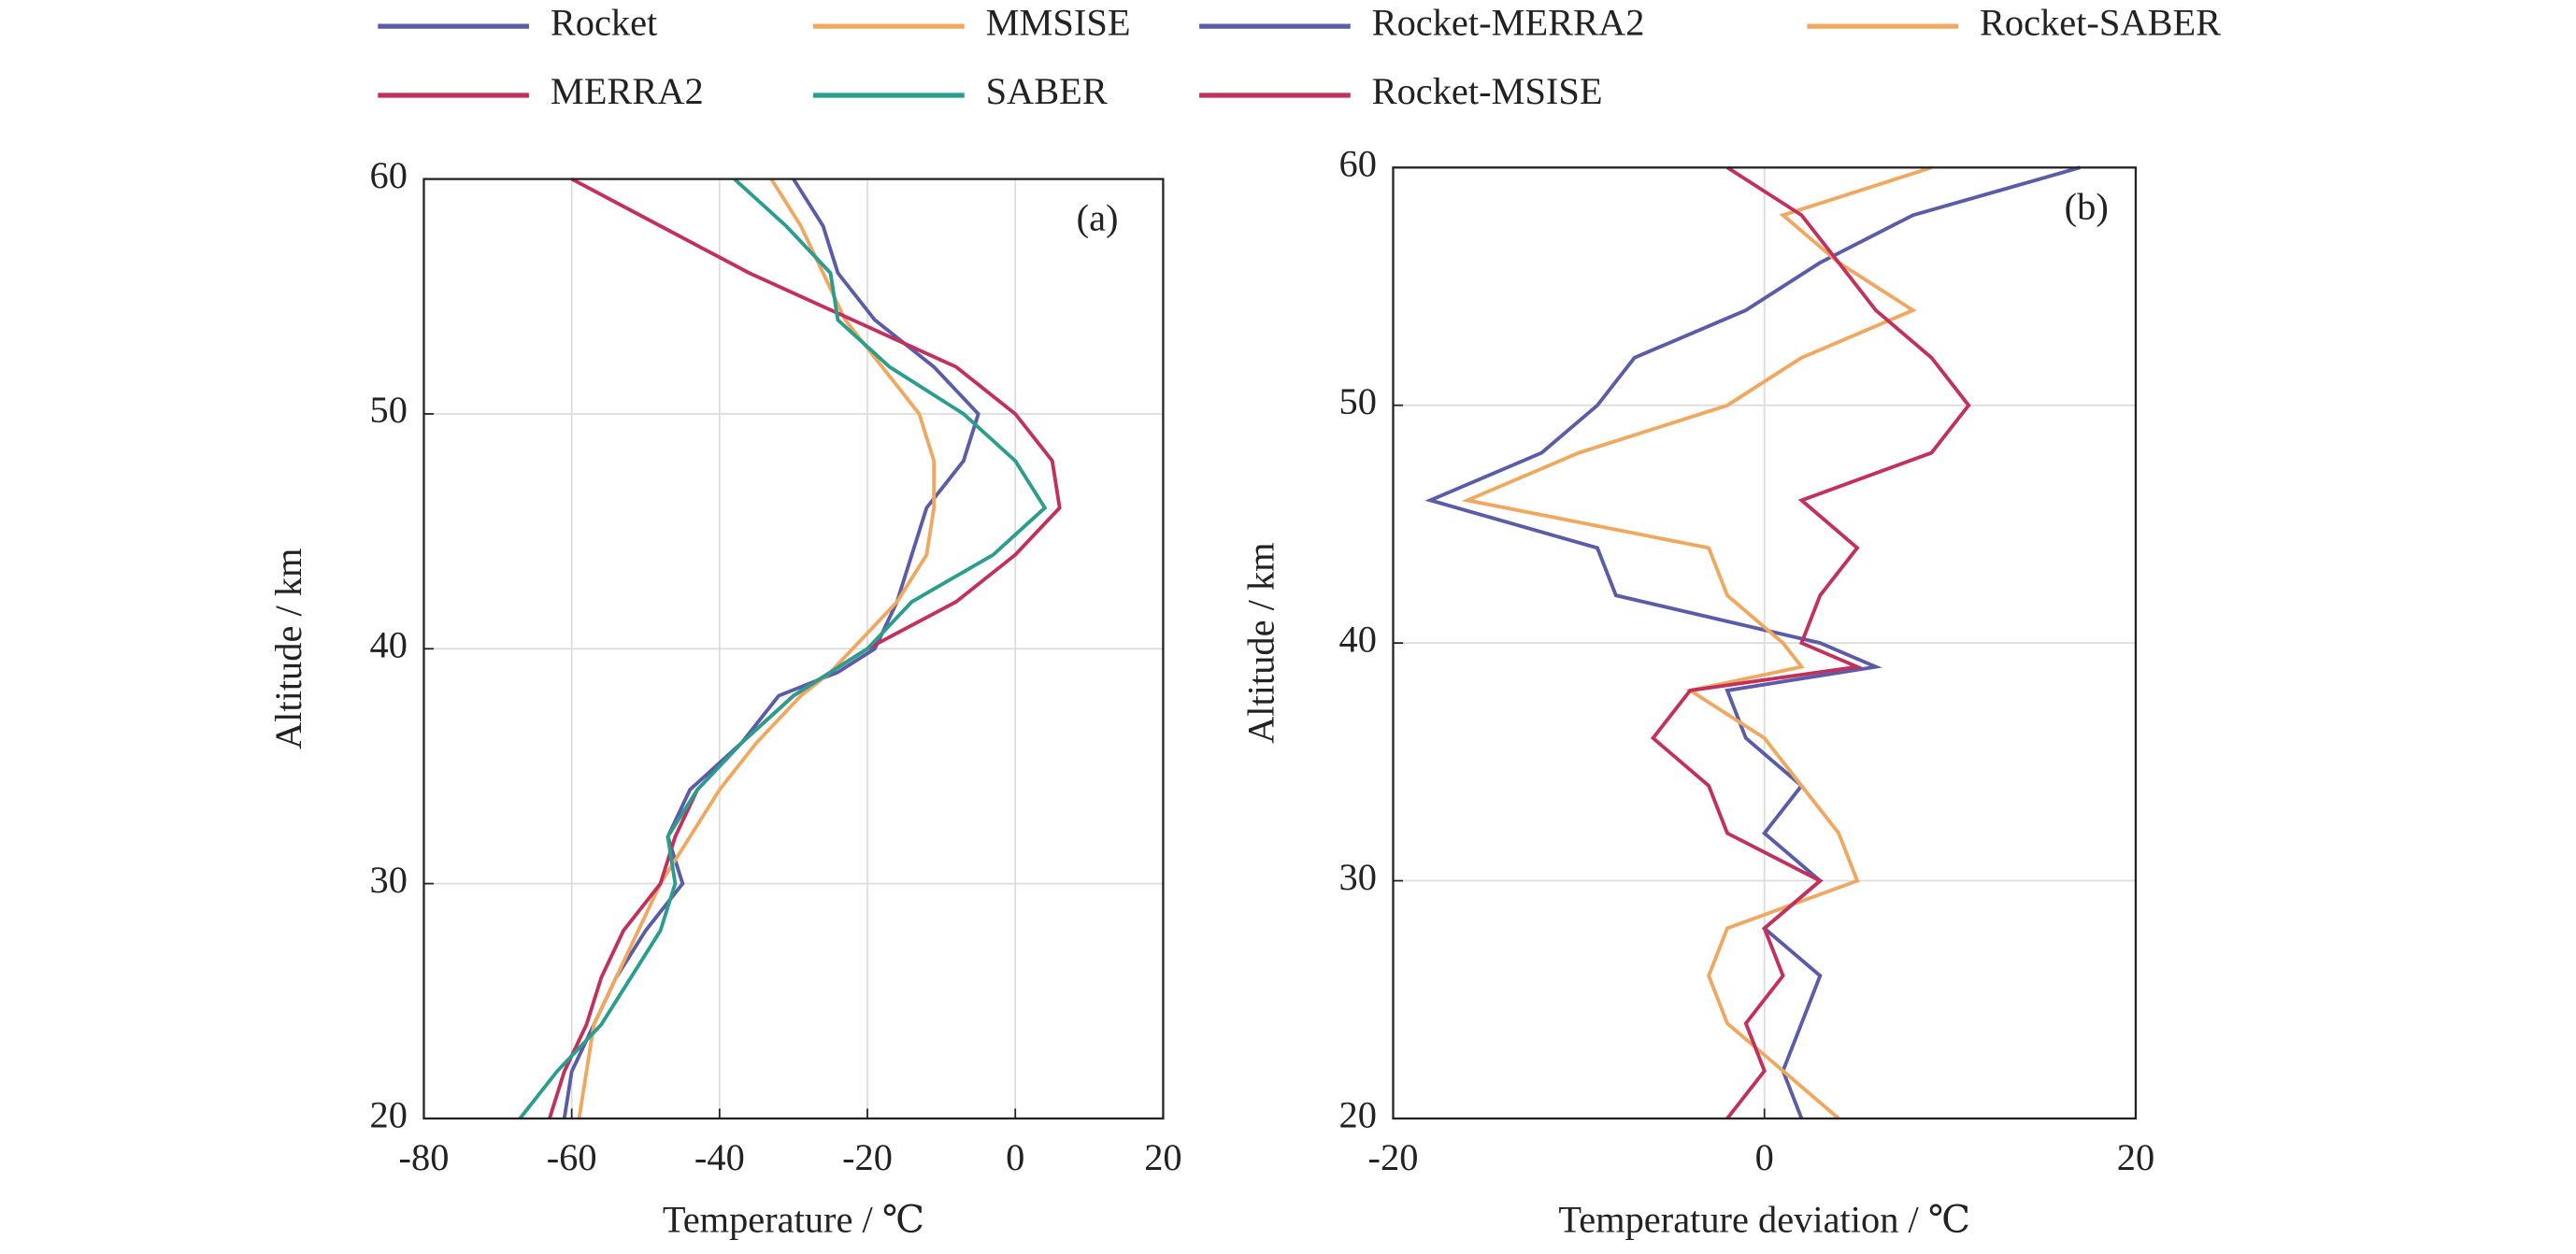 The image size is (2576, 1254). I want to click on x-axis-label: Temperature / ℃, so click(793, 1220).